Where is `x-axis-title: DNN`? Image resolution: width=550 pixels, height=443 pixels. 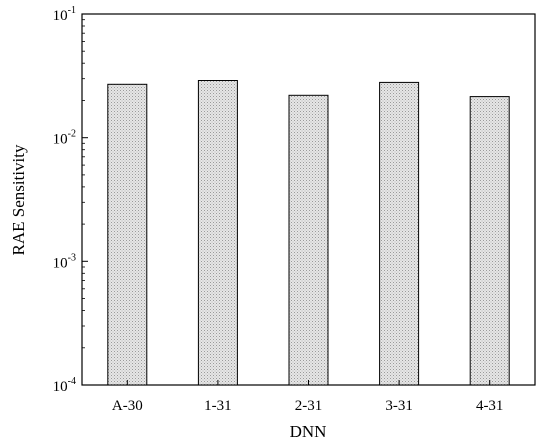
x-axis-title: DNN is located at coordinates (308, 431).